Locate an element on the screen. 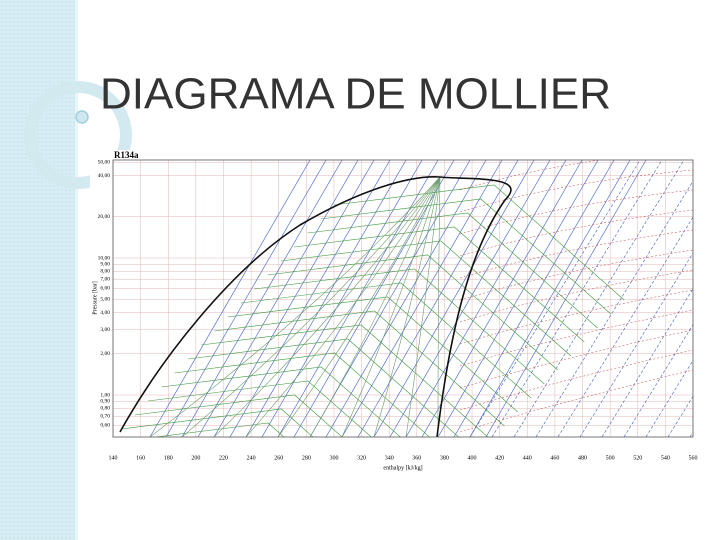 Image resolution: width=720 pixels, height=540 pixels. x-tick-label: 280 is located at coordinates (306, 458).